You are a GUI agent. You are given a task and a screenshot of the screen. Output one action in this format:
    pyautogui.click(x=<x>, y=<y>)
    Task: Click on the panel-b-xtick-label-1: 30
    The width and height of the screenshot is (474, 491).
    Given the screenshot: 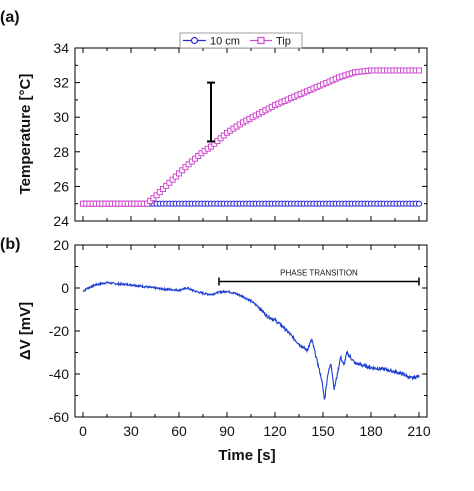 What is the action you would take?
    pyautogui.click(x=131, y=431)
    